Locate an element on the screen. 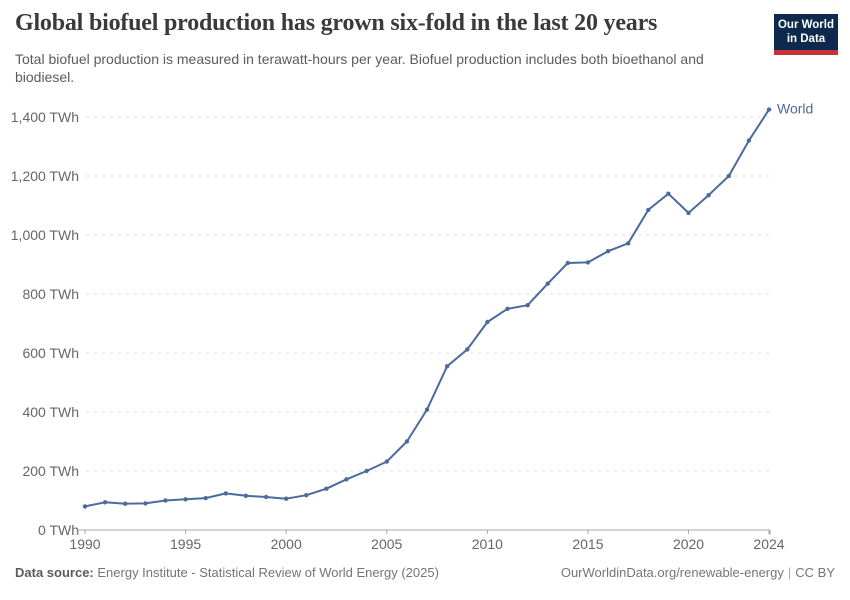 The height and width of the screenshot is (600, 850). license-label: CC BY is located at coordinates (815, 572).